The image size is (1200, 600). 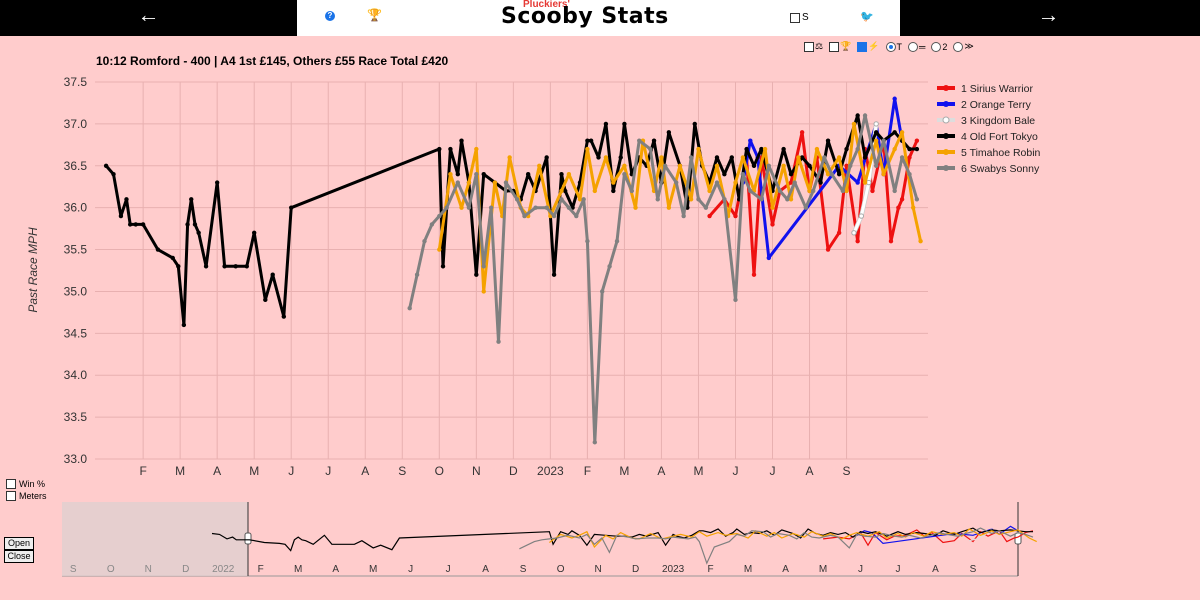 I want to click on navigator-series-line, so click(x=928, y=538).